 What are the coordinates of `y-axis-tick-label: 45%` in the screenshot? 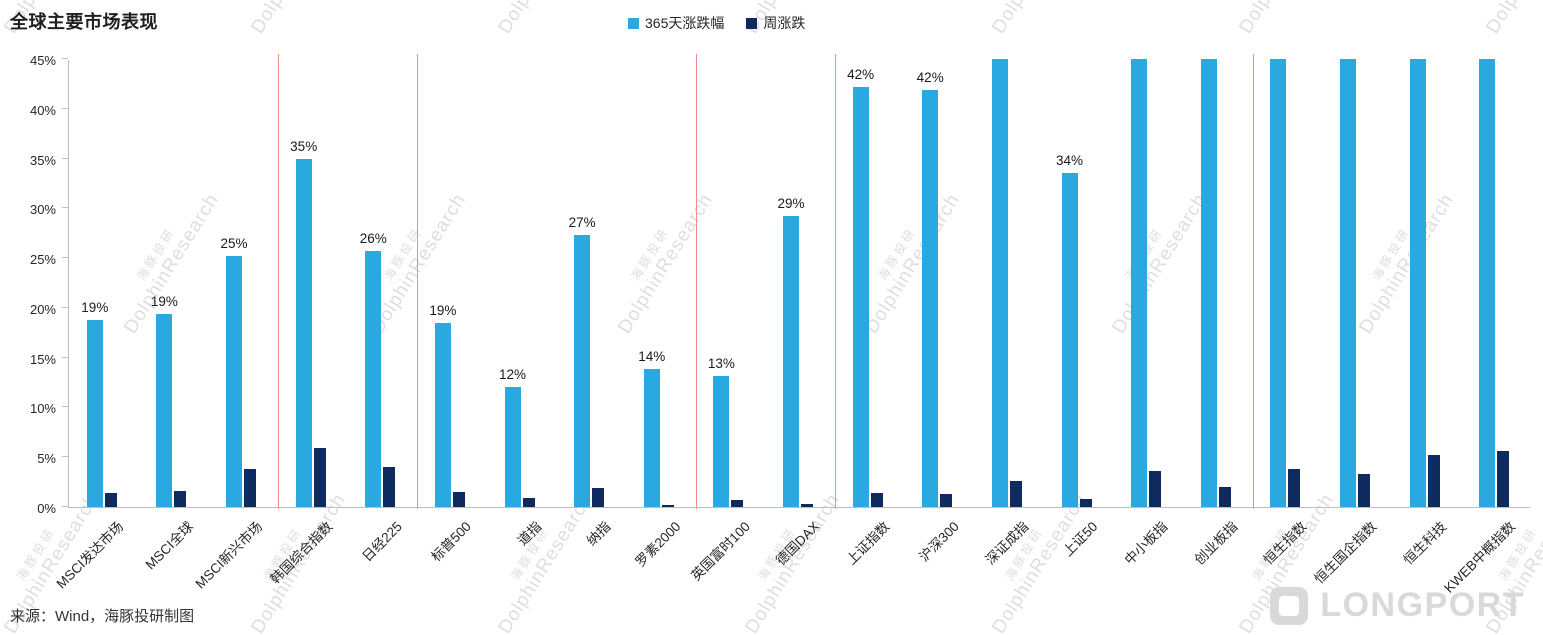 It's located at (42, 60).